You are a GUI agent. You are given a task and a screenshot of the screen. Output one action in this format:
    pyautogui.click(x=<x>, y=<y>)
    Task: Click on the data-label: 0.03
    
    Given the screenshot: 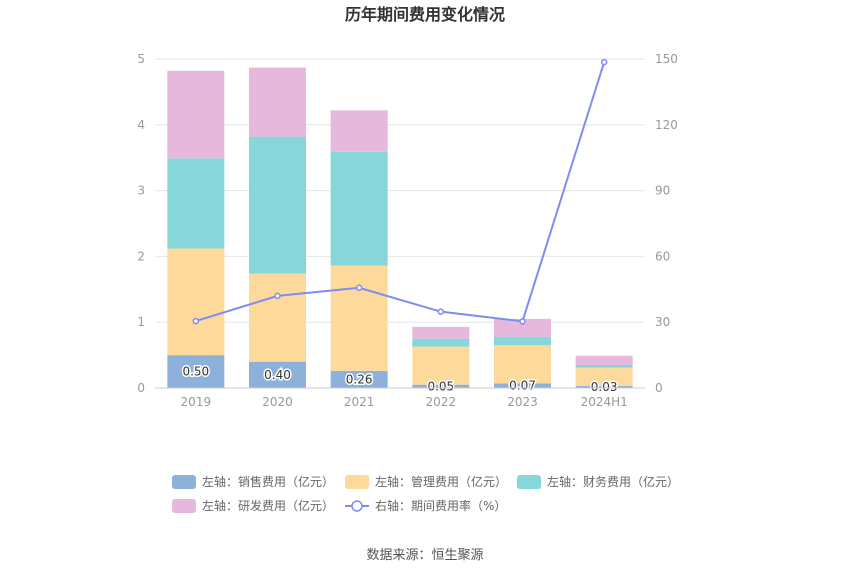 What is the action you would take?
    pyautogui.click(x=604, y=387)
    